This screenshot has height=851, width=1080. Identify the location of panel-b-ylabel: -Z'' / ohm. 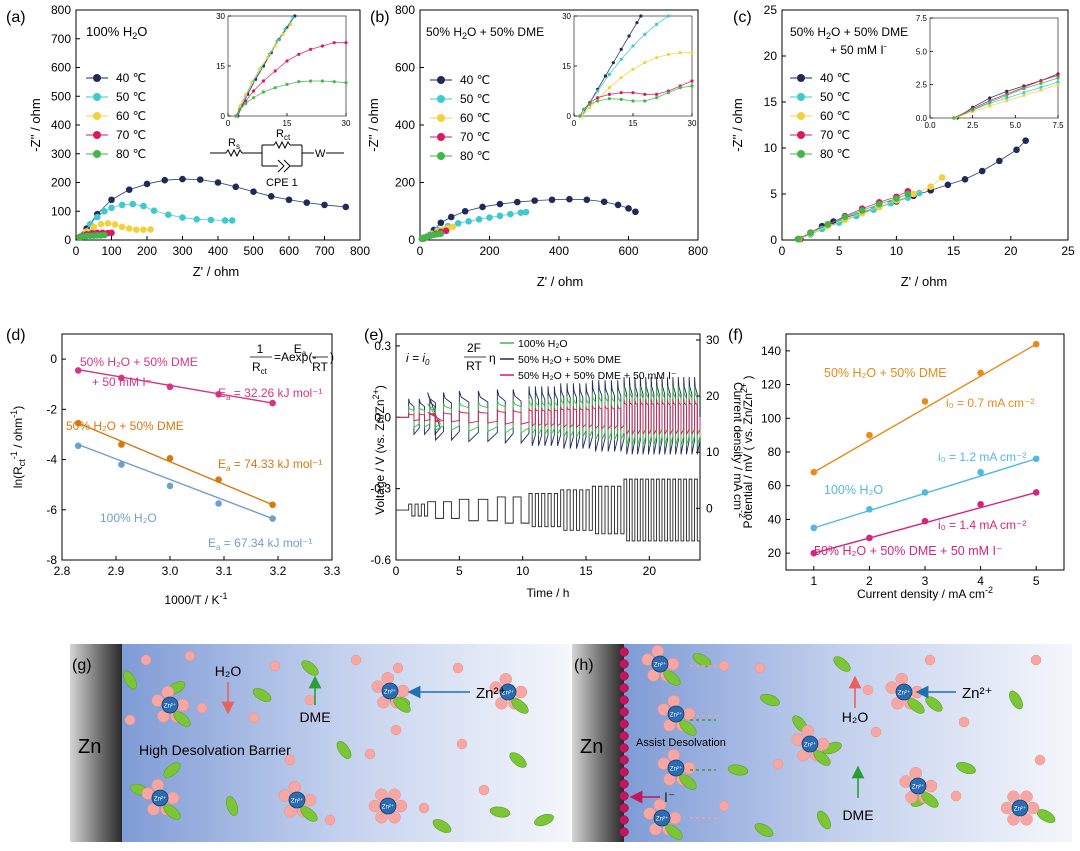
(373, 124).